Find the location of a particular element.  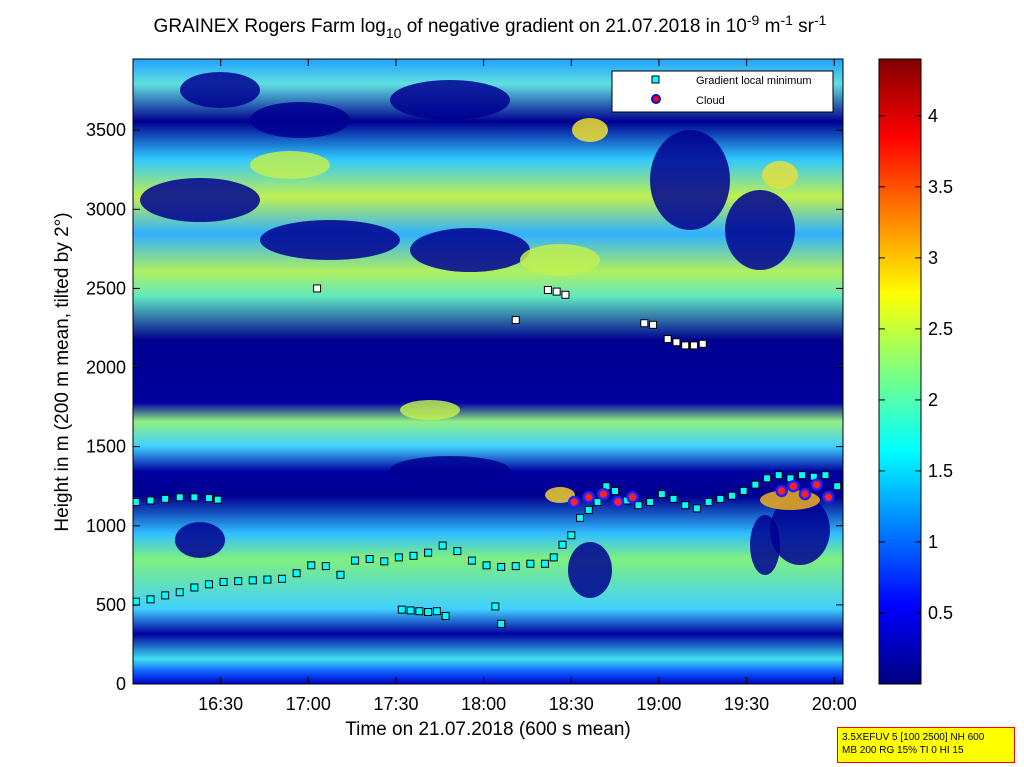

colorbar-tick-label: 2 is located at coordinates (933, 400).